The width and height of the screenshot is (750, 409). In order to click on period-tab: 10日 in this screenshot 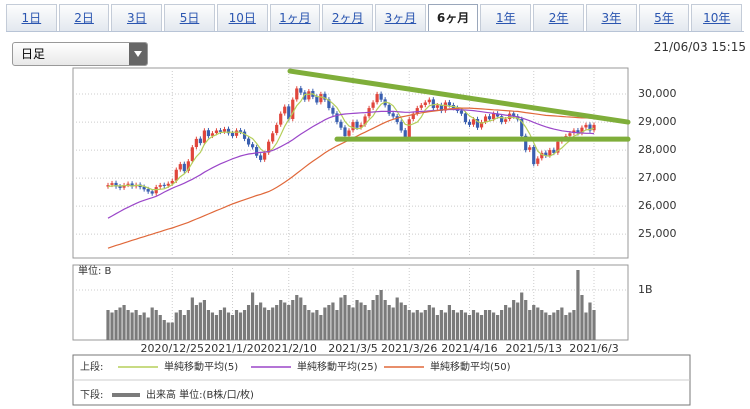, I will do `click(242, 17)`.